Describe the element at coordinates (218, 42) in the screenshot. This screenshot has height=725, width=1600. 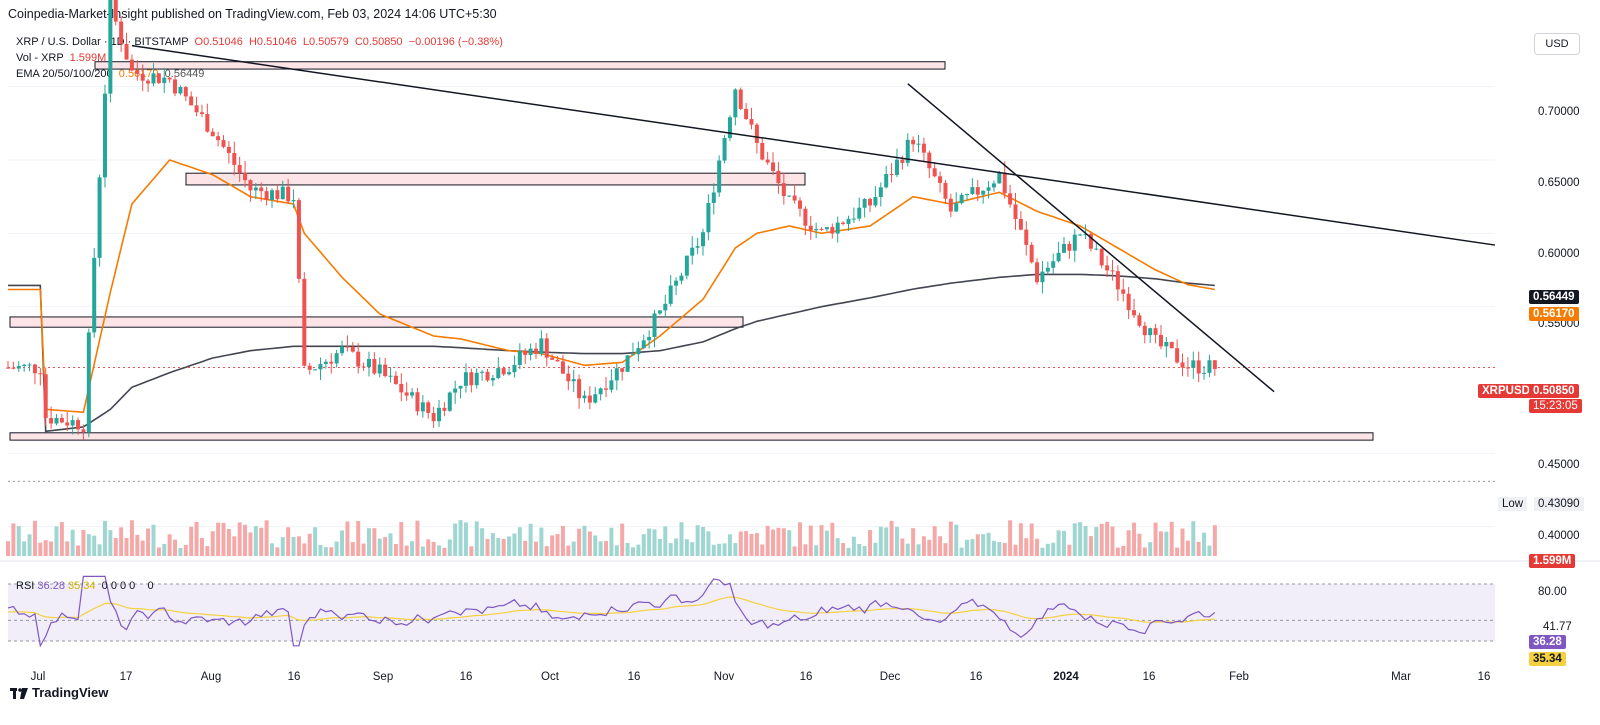
I see `legend-open: O0.51046` at that location.